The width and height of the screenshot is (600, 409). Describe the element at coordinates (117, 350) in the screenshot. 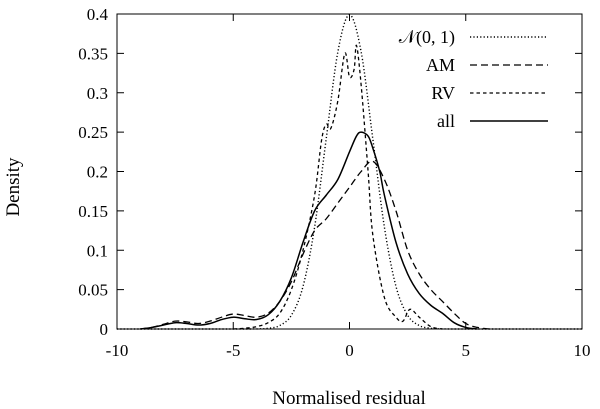

I see `x-tick-label: -10` at that location.